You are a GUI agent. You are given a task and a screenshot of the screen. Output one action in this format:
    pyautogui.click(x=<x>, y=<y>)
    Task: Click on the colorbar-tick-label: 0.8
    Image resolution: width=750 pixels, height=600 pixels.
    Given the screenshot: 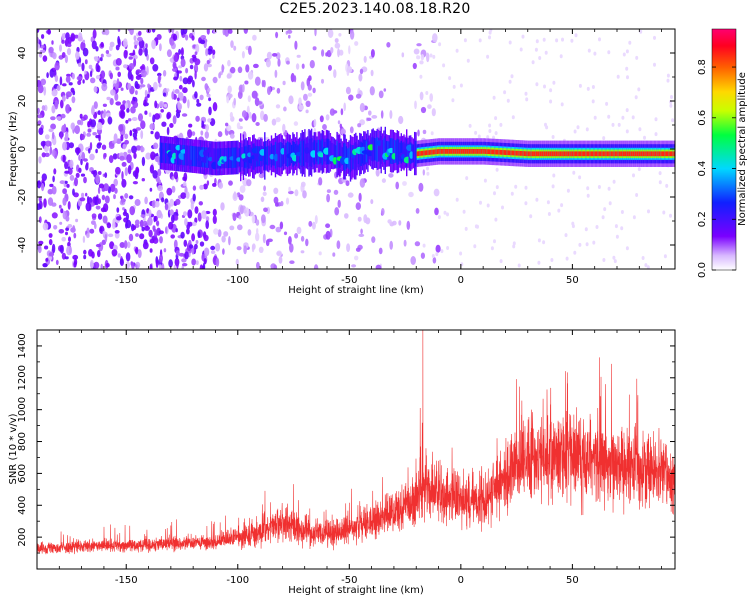 What is the action you would take?
    pyautogui.click(x=702, y=67)
    